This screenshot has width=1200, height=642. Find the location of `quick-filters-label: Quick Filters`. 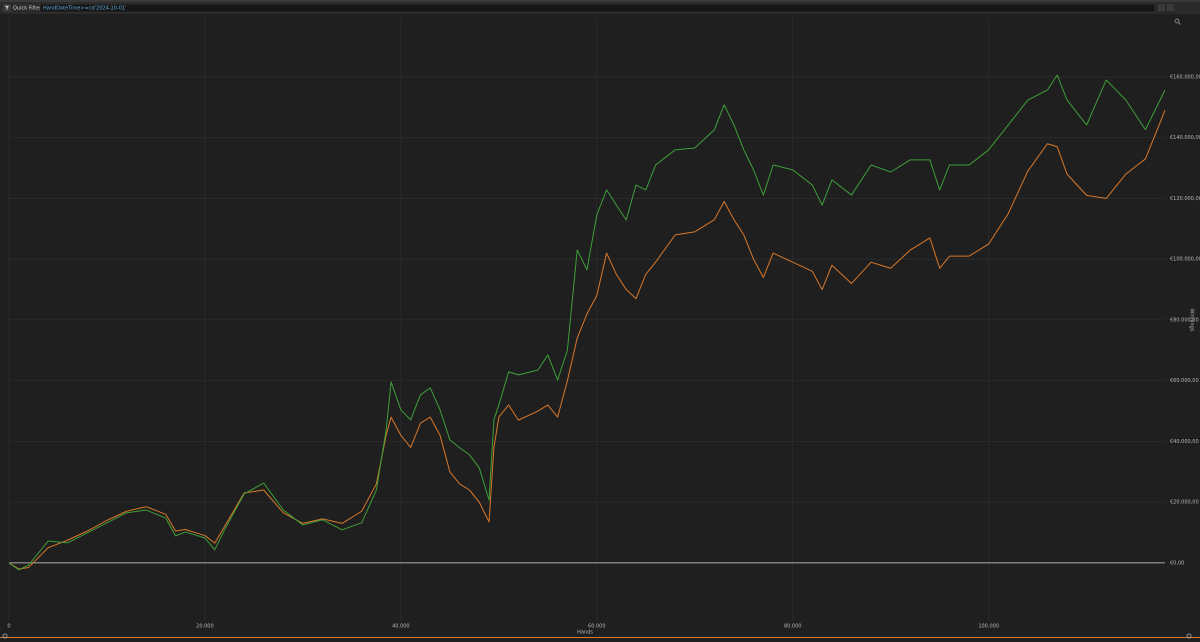

quick-filters-label: Quick Filters is located at coordinates (28, 9).